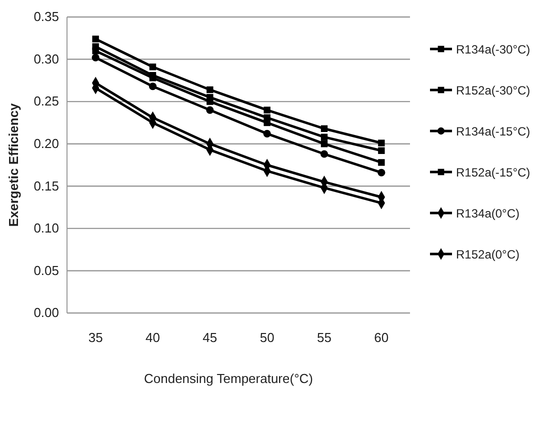 This screenshot has height=423, width=540. I want to click on y-tick-label: 0.20, so click(46, 144).